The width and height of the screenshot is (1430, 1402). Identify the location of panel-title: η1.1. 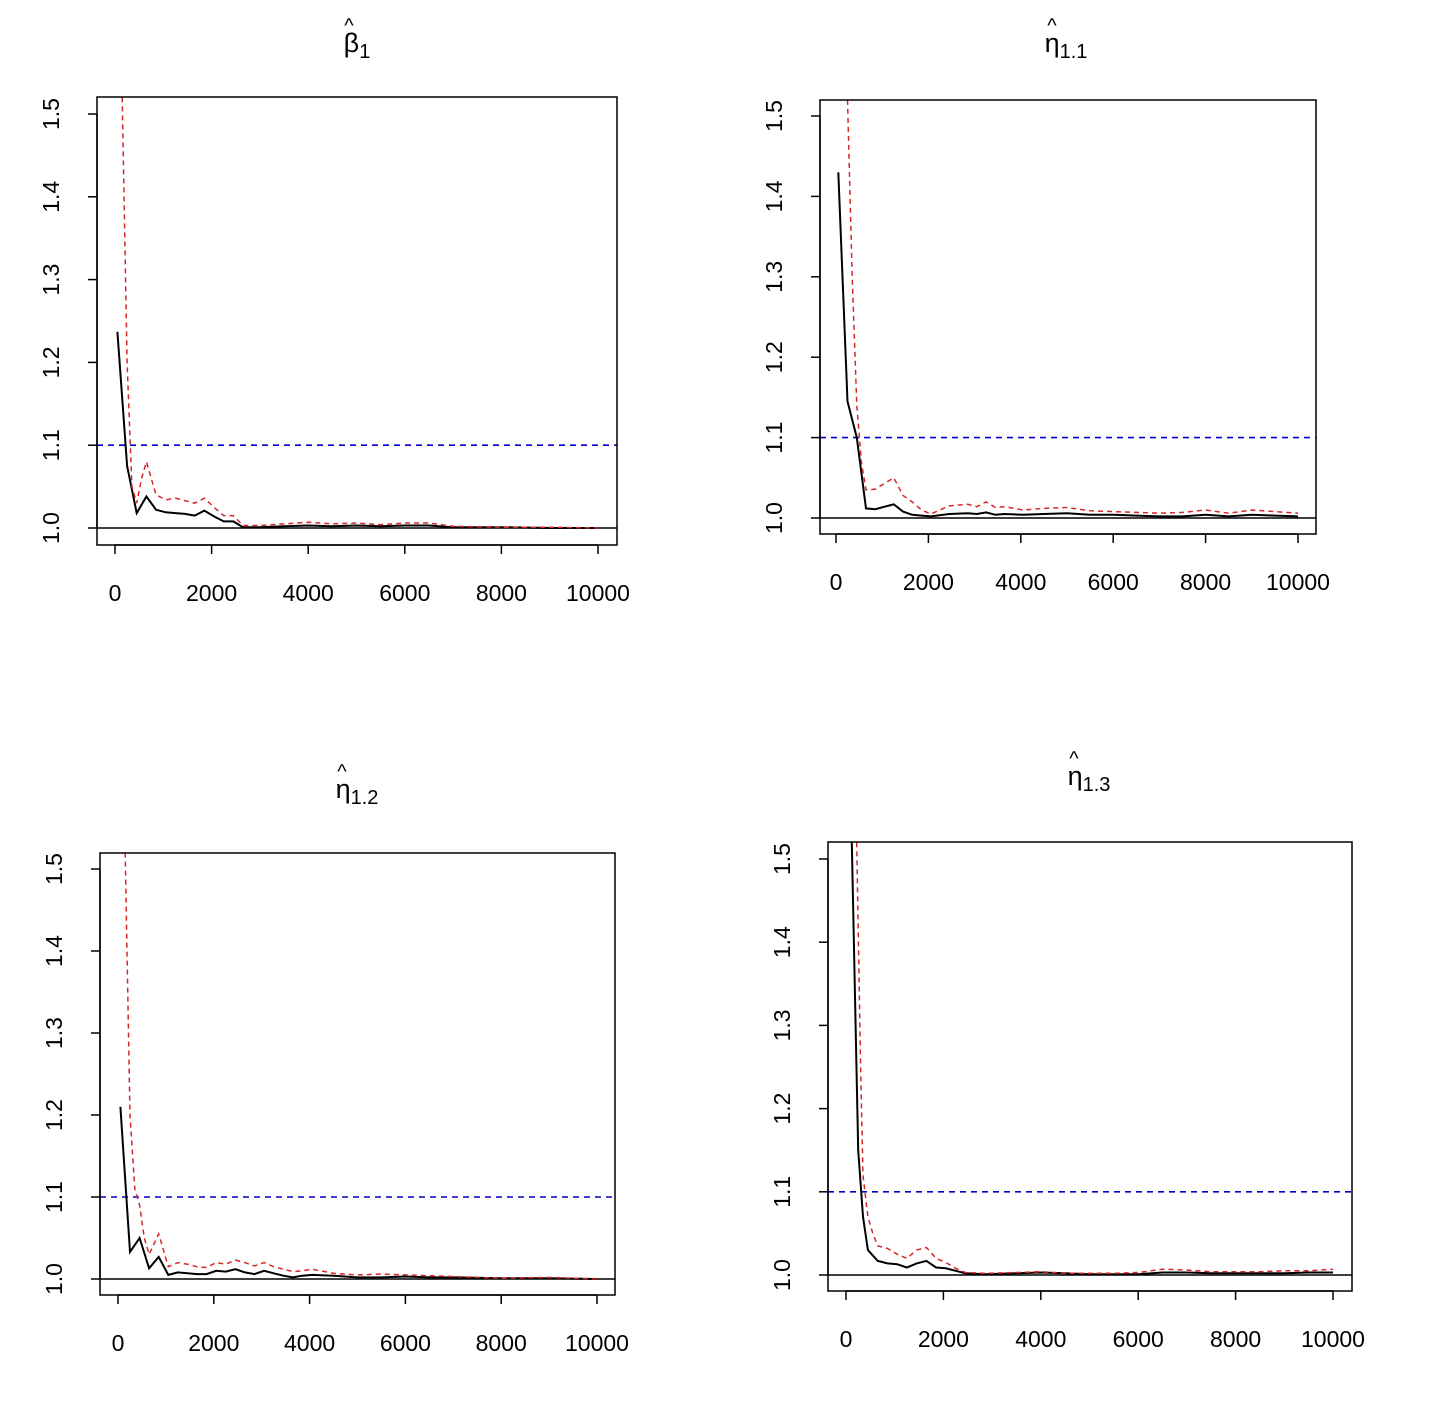
(1066, 45).